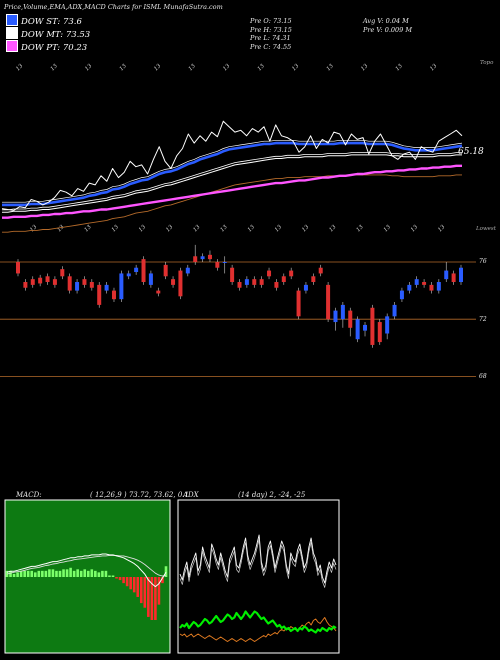 The height and width of the screenshot is (660, 500). I want to click on prev-close: Pre C: 74.55, so click(271, 46).